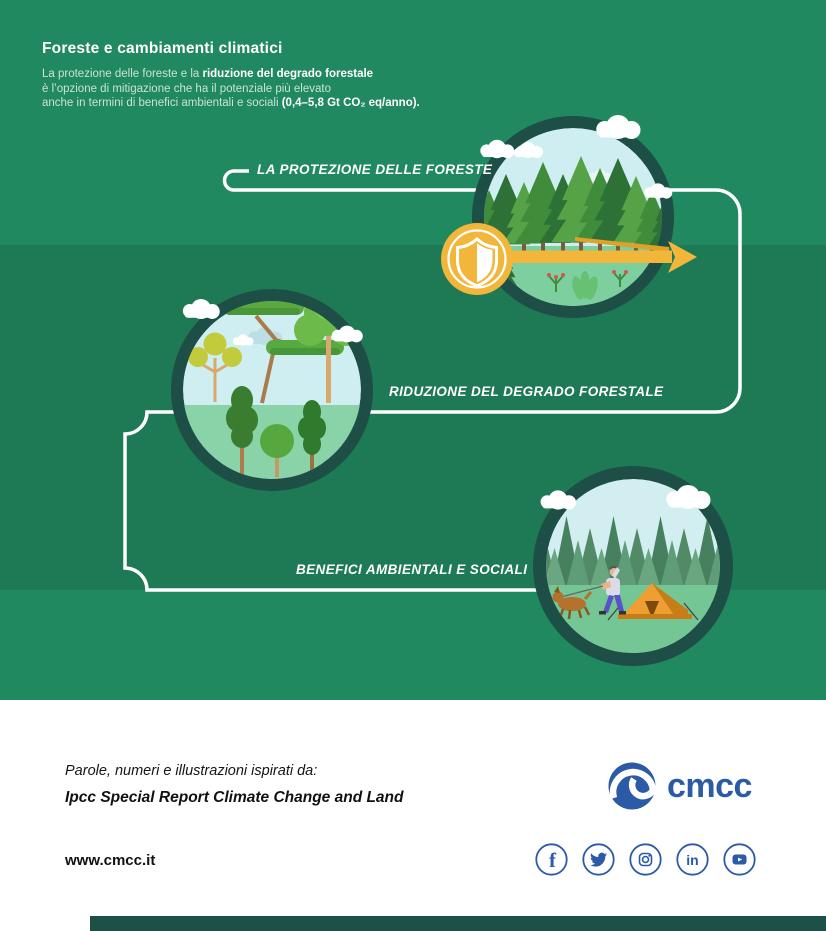  I want to click on shield-icon, so click(477, 259).